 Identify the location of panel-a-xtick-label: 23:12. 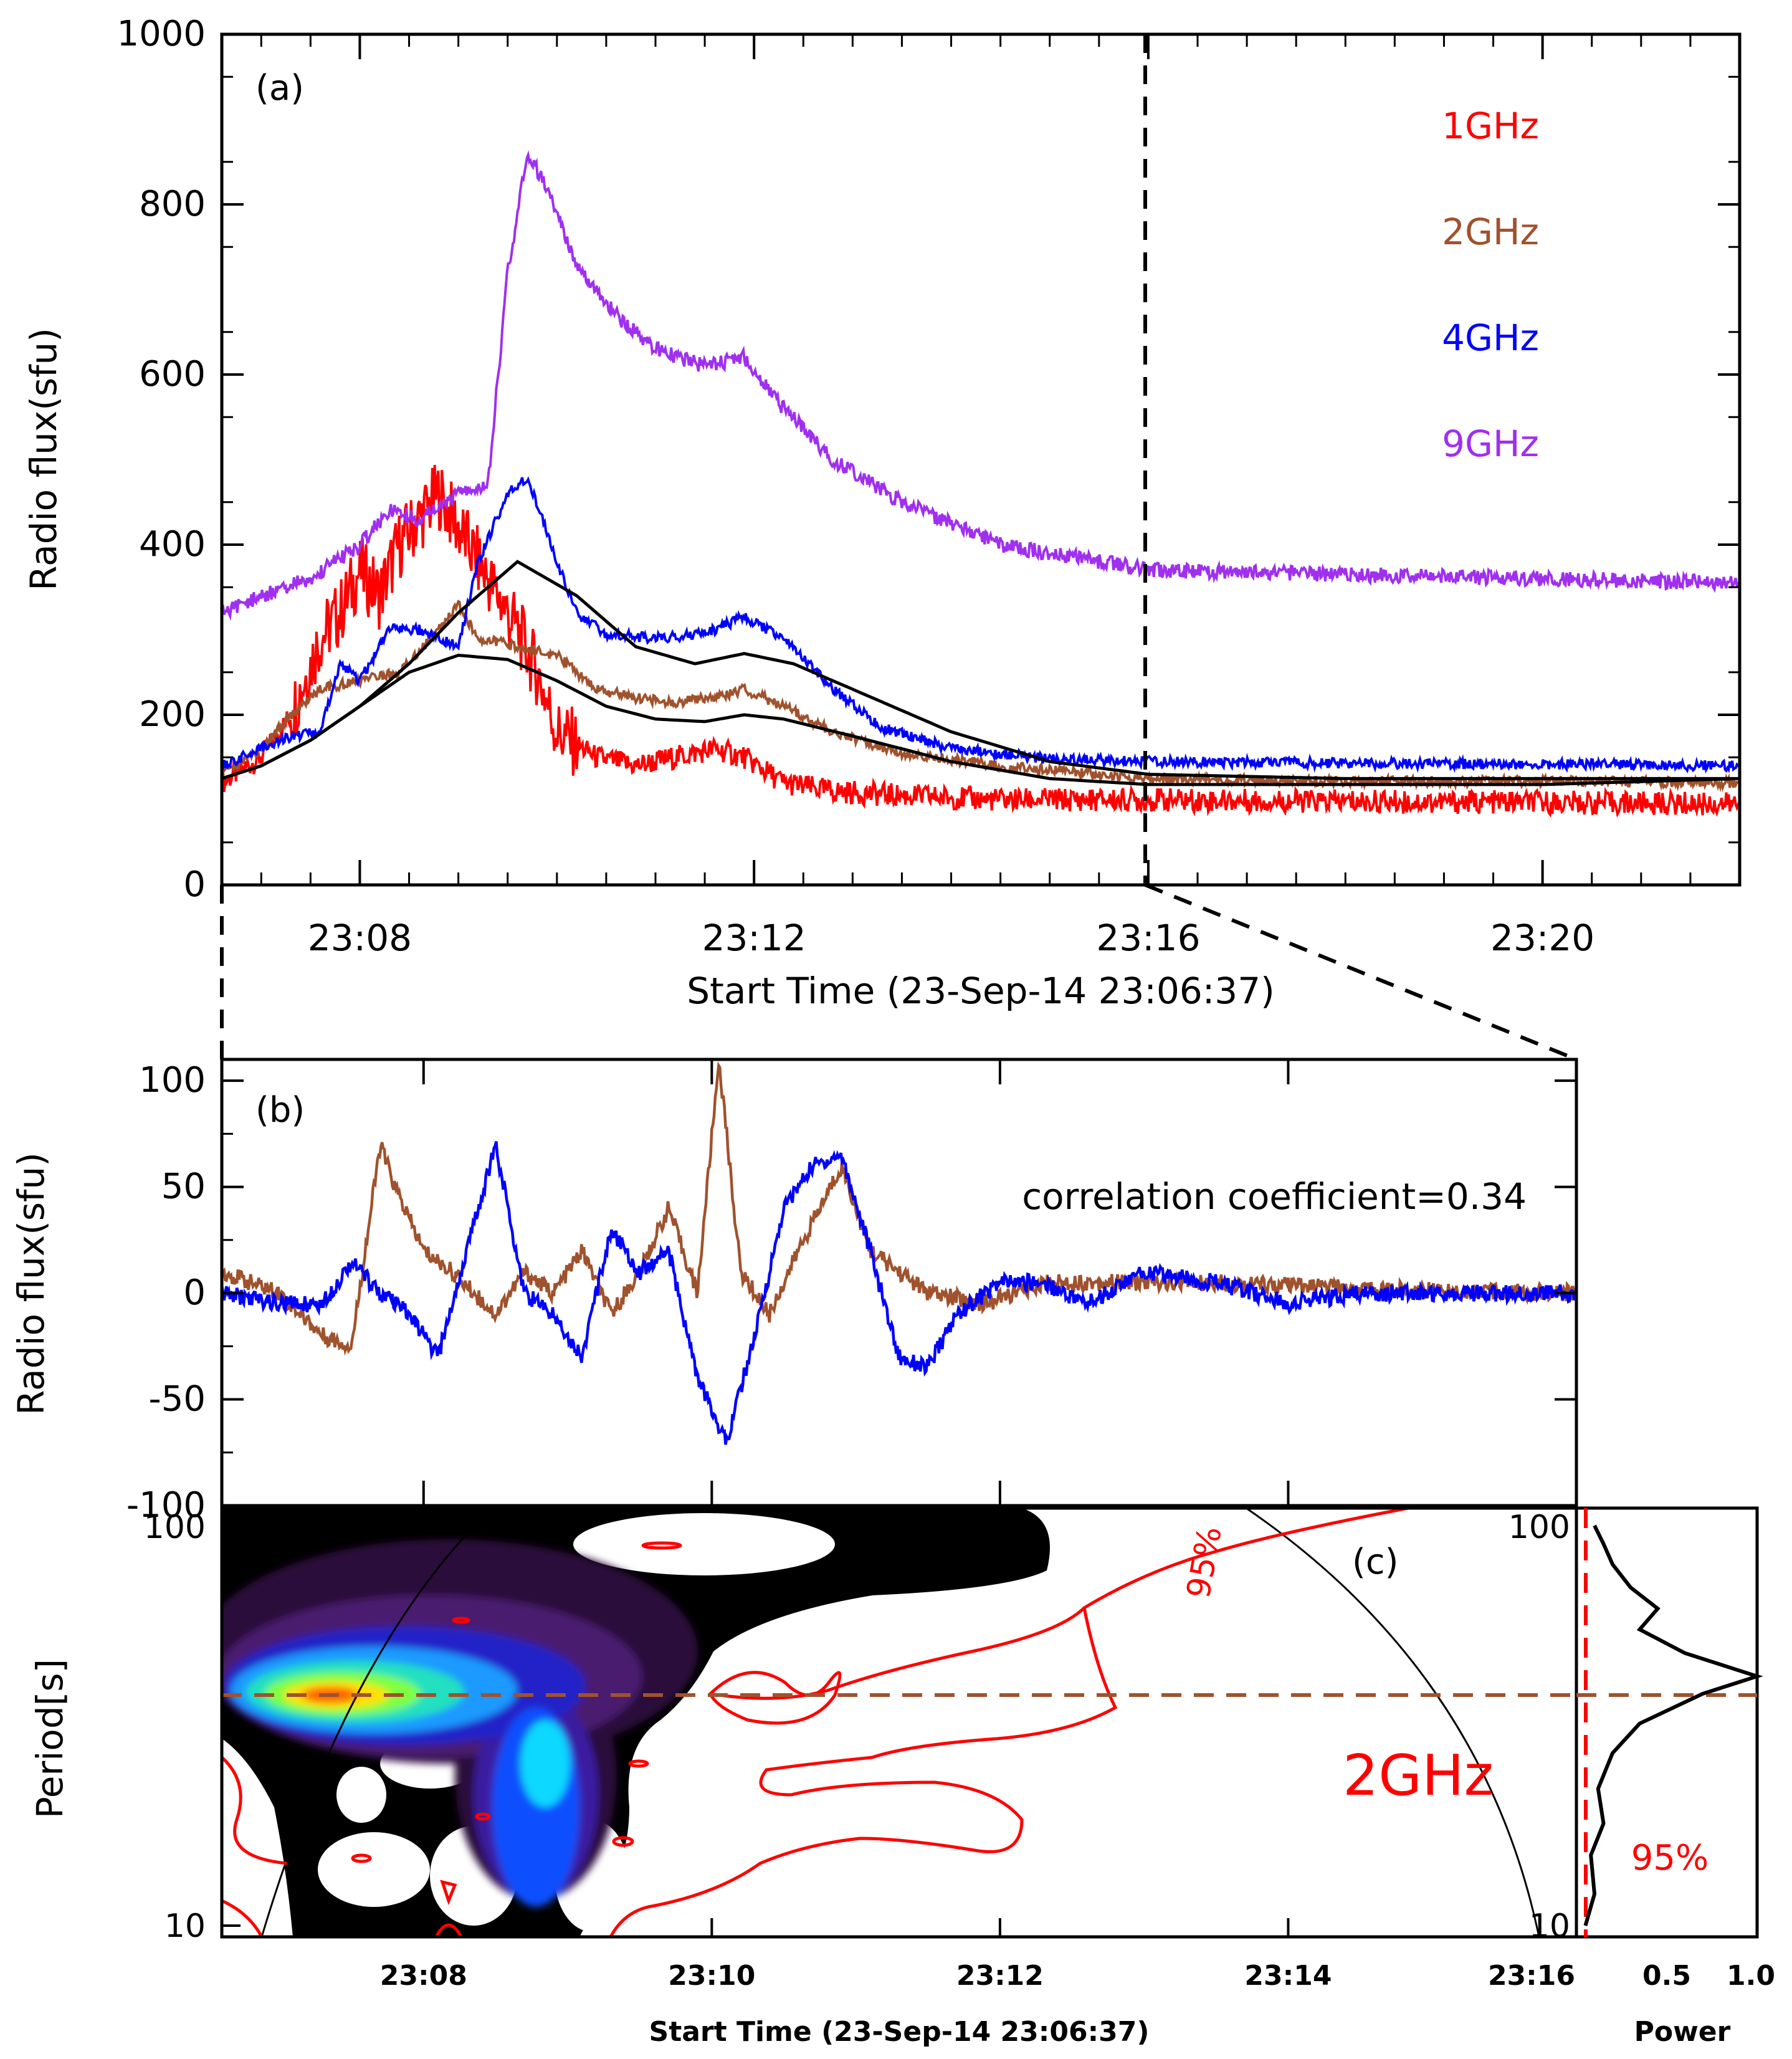
(754, 938).